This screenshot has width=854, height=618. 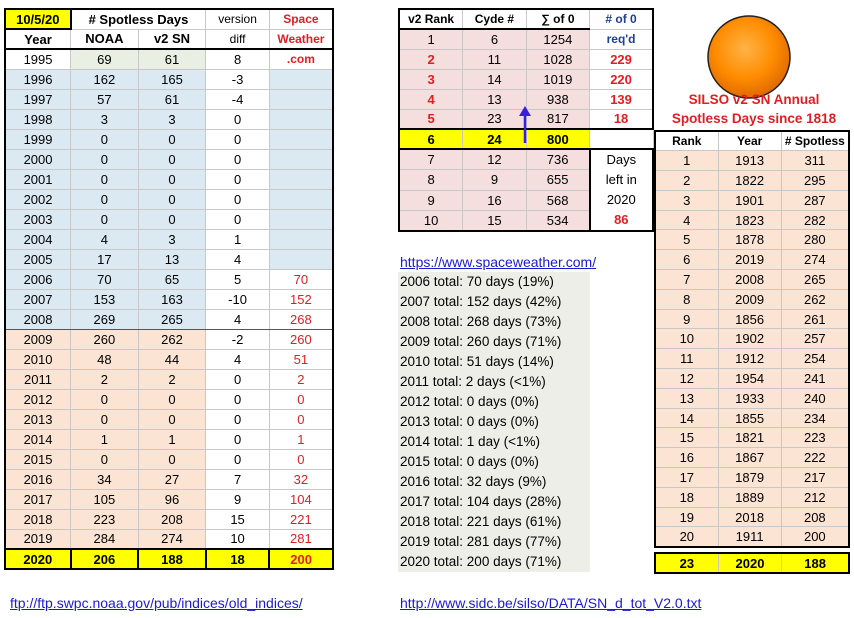 I want to click on silso-year-cell: 1821, so click(x=749, y=438).